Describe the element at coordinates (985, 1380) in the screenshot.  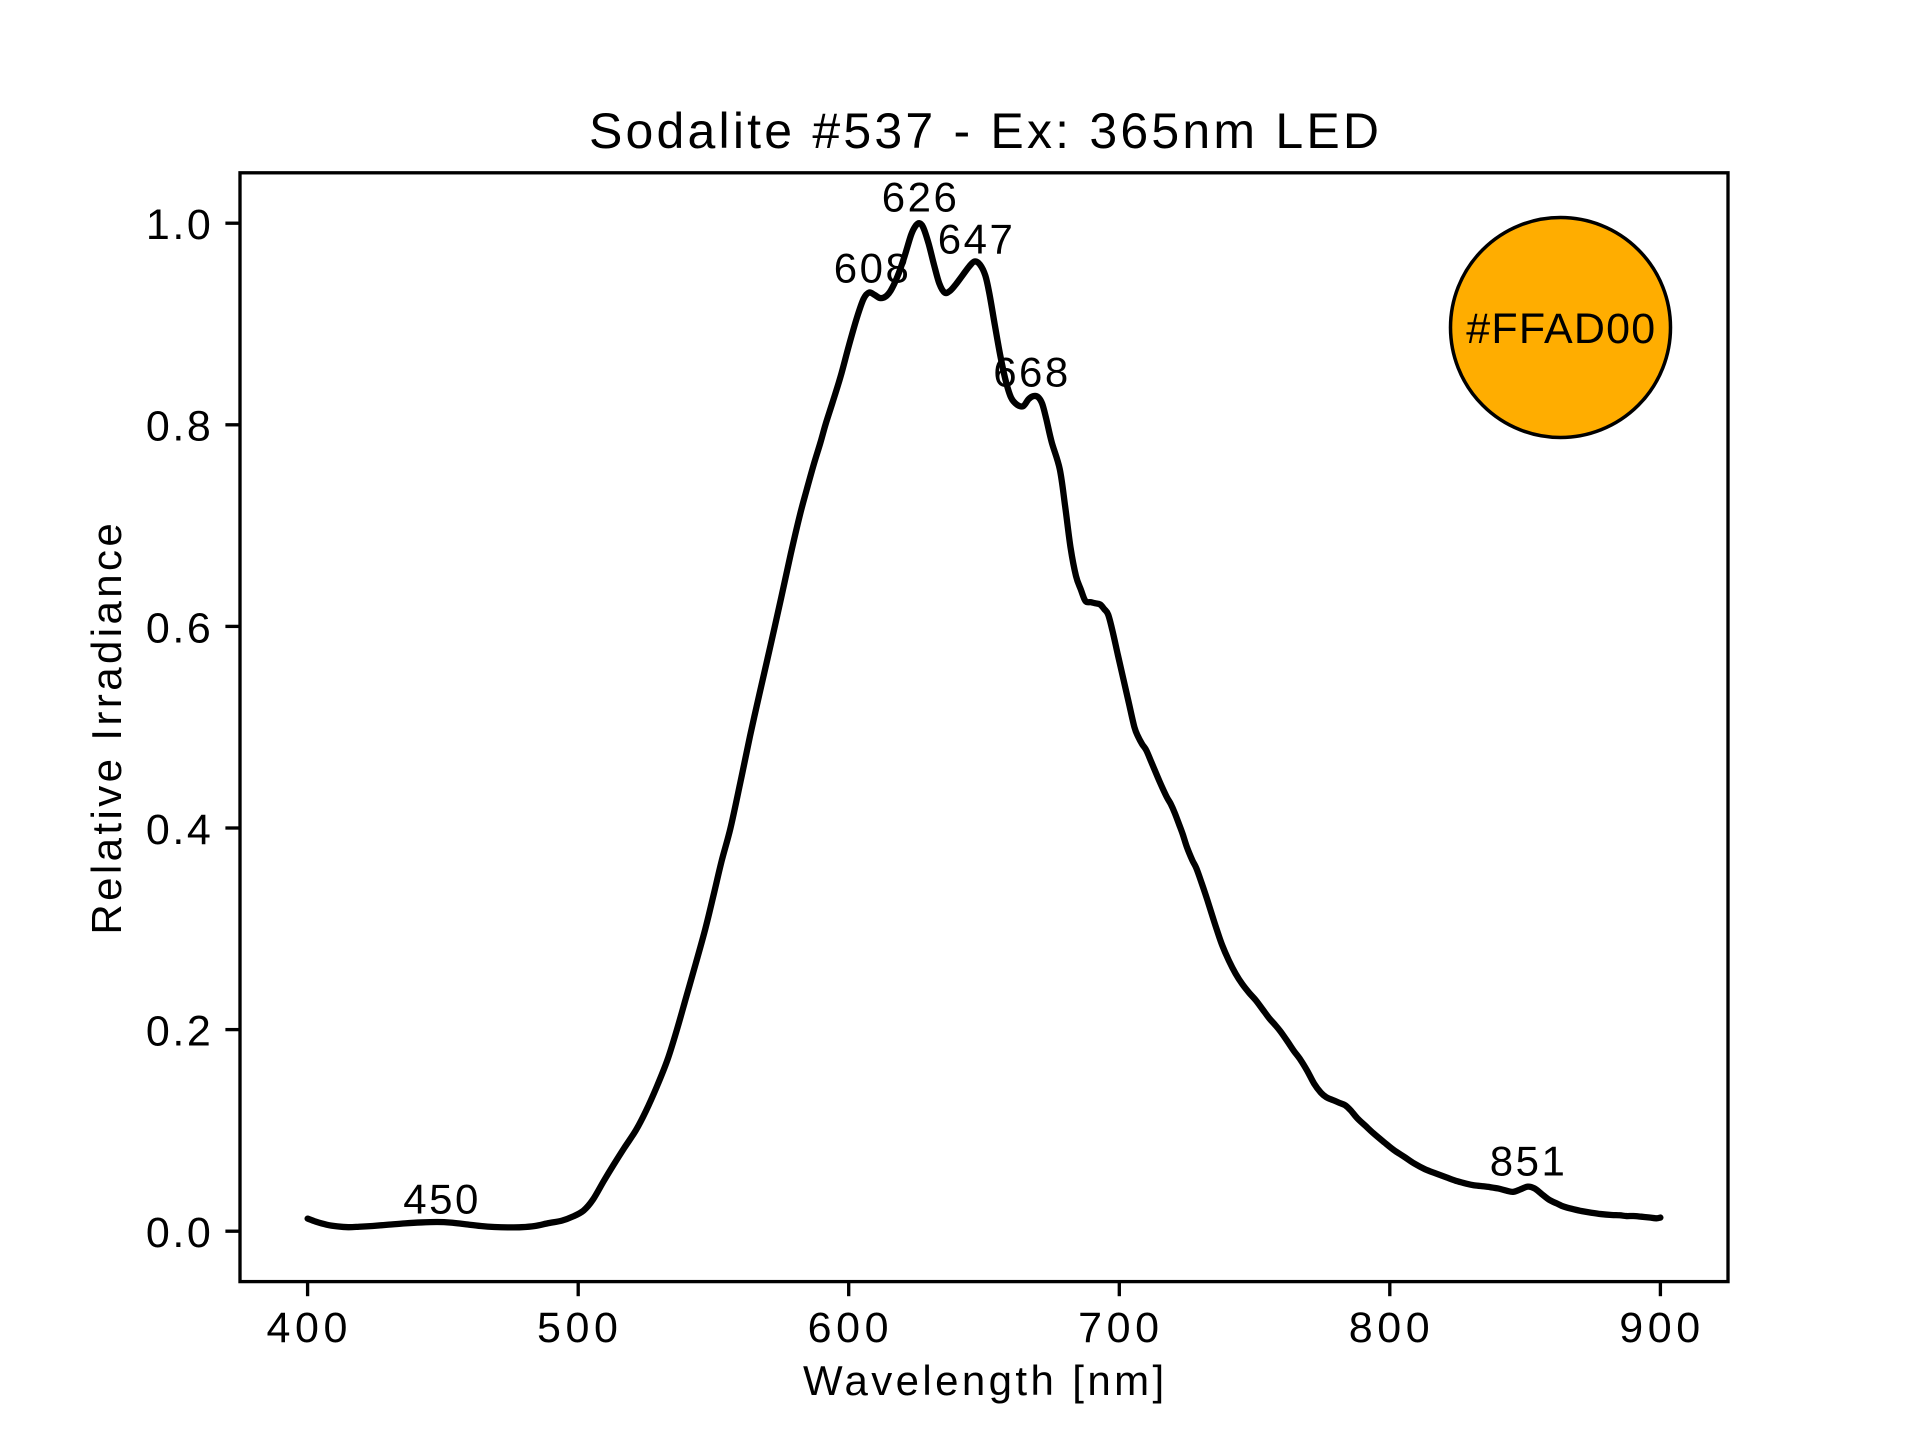
I see `svg-text: Wavelength [nm]` at that location.